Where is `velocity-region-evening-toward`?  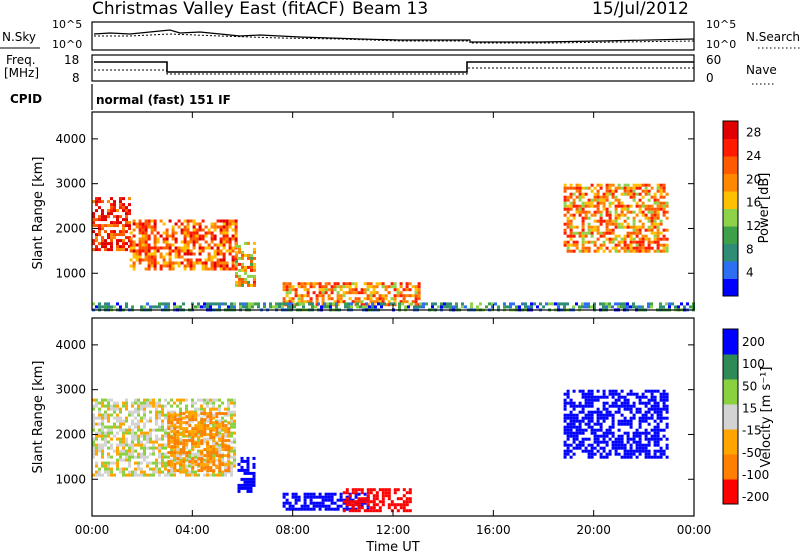
velocity-region-evening-toward is located at coordinates (616, 424).